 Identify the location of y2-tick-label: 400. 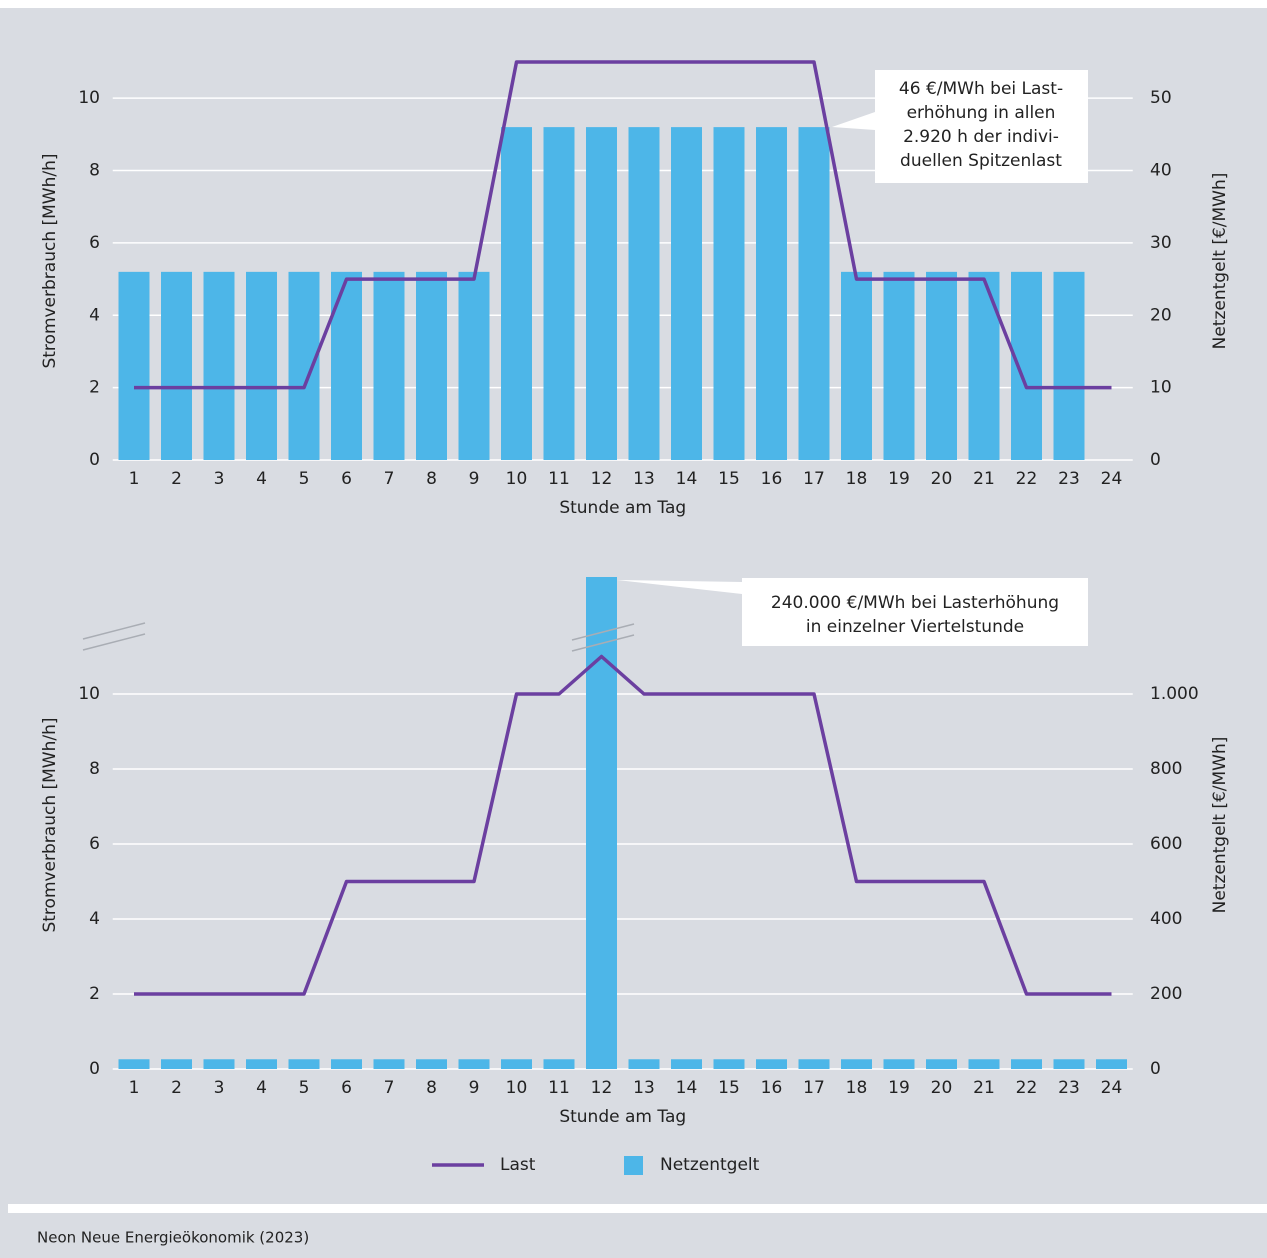
(1166, 919).